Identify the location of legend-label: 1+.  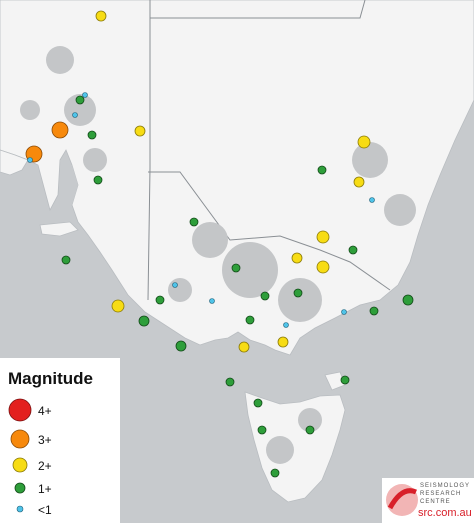
(45, 489).